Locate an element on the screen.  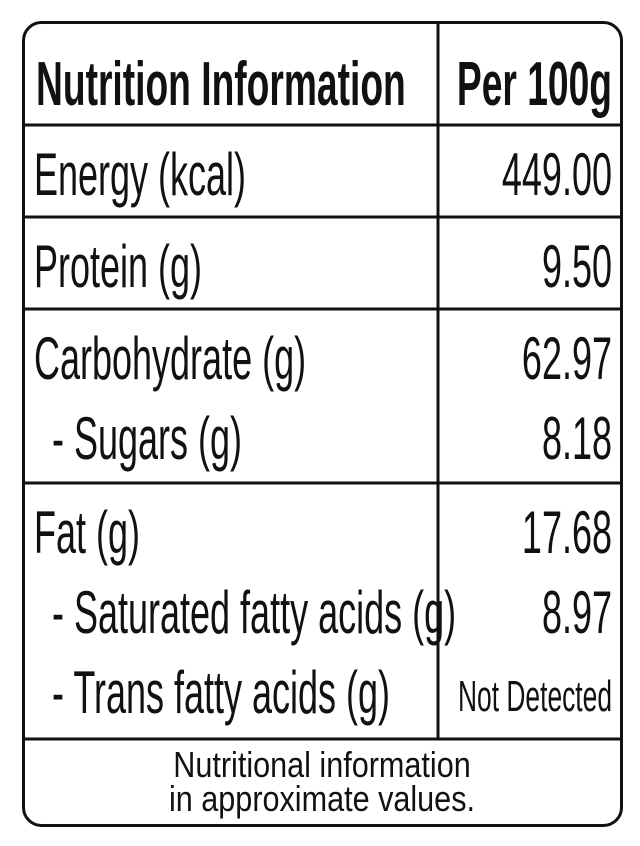
text-group: 9.50 is located at coordinates (577, 267).